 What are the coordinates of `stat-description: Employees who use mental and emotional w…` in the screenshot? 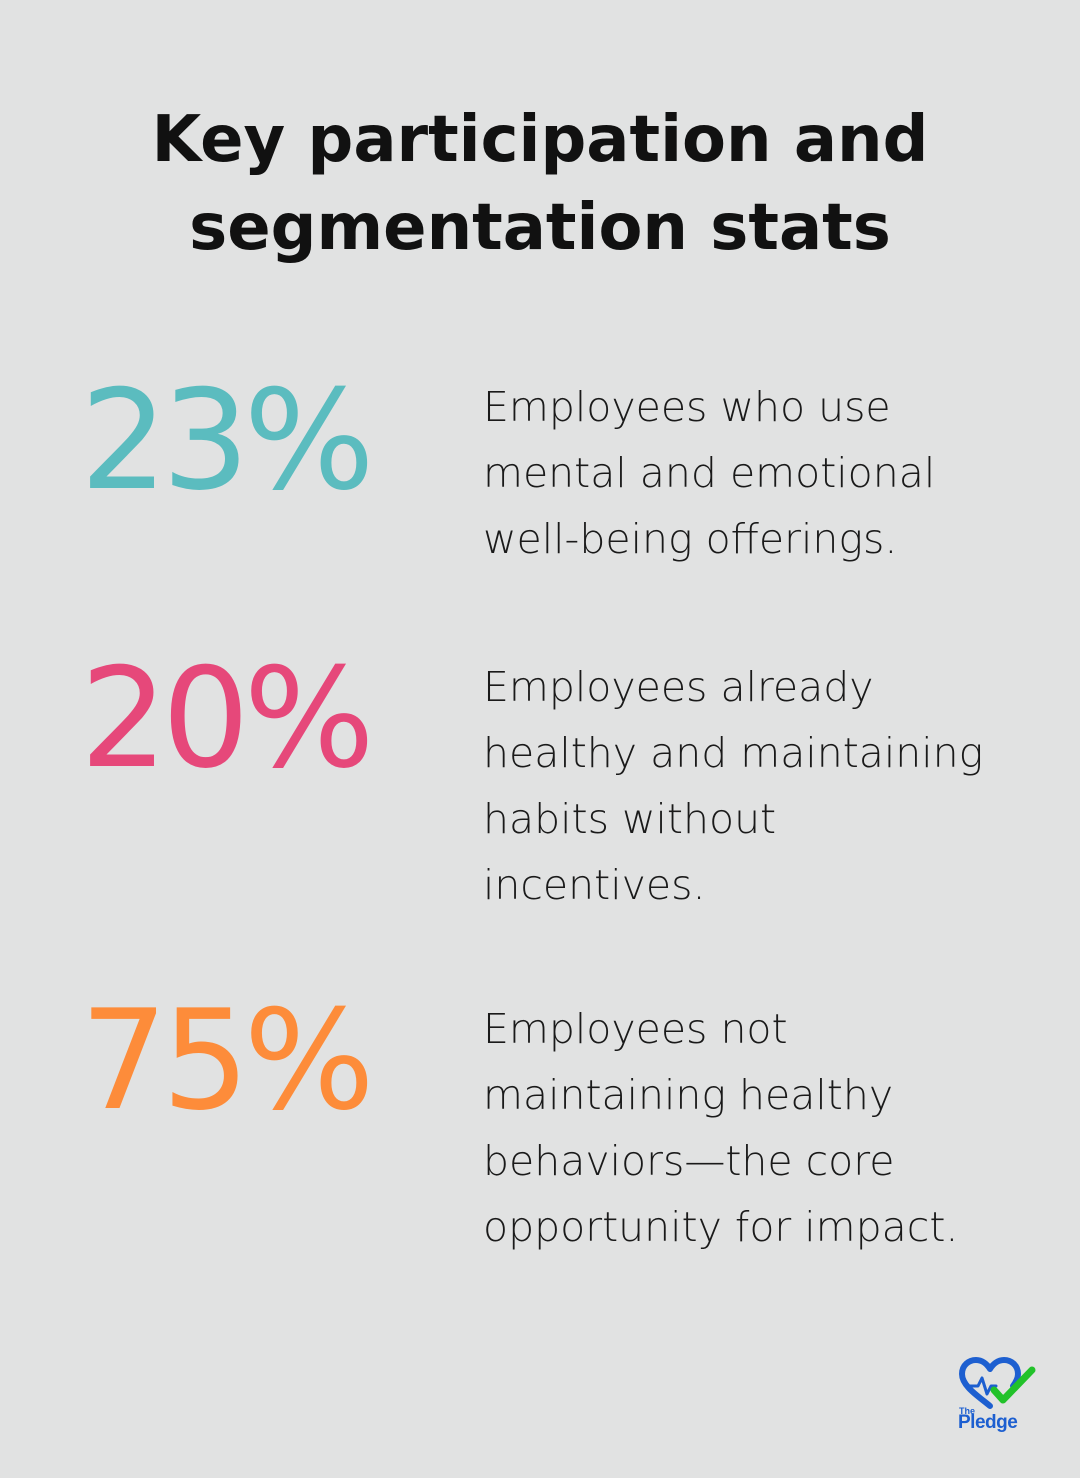 It's located at (709, 473).